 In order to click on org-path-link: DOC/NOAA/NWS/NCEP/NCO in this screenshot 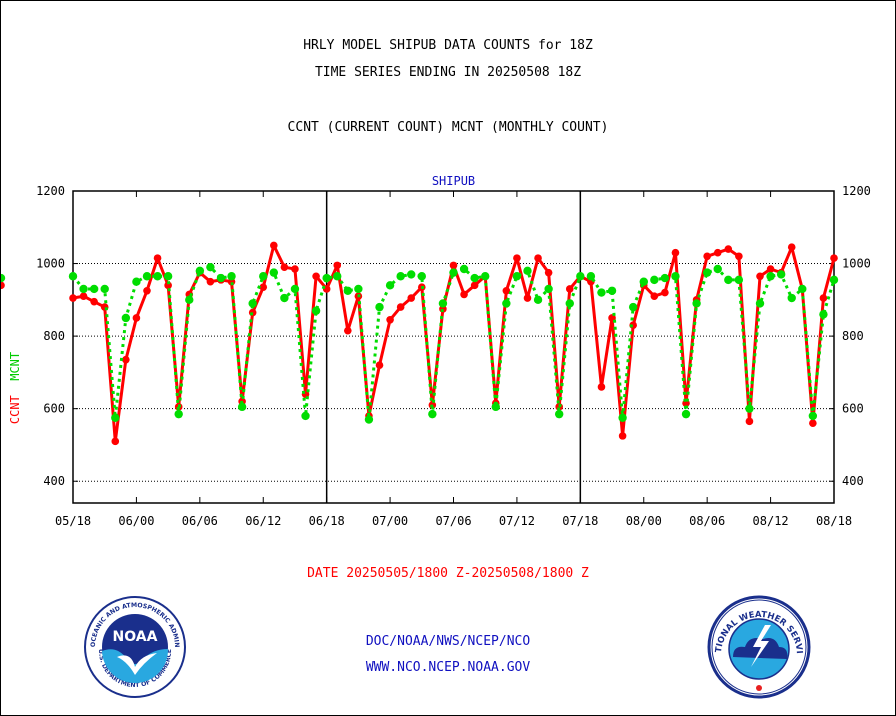, I will do `click(448, 641)`.